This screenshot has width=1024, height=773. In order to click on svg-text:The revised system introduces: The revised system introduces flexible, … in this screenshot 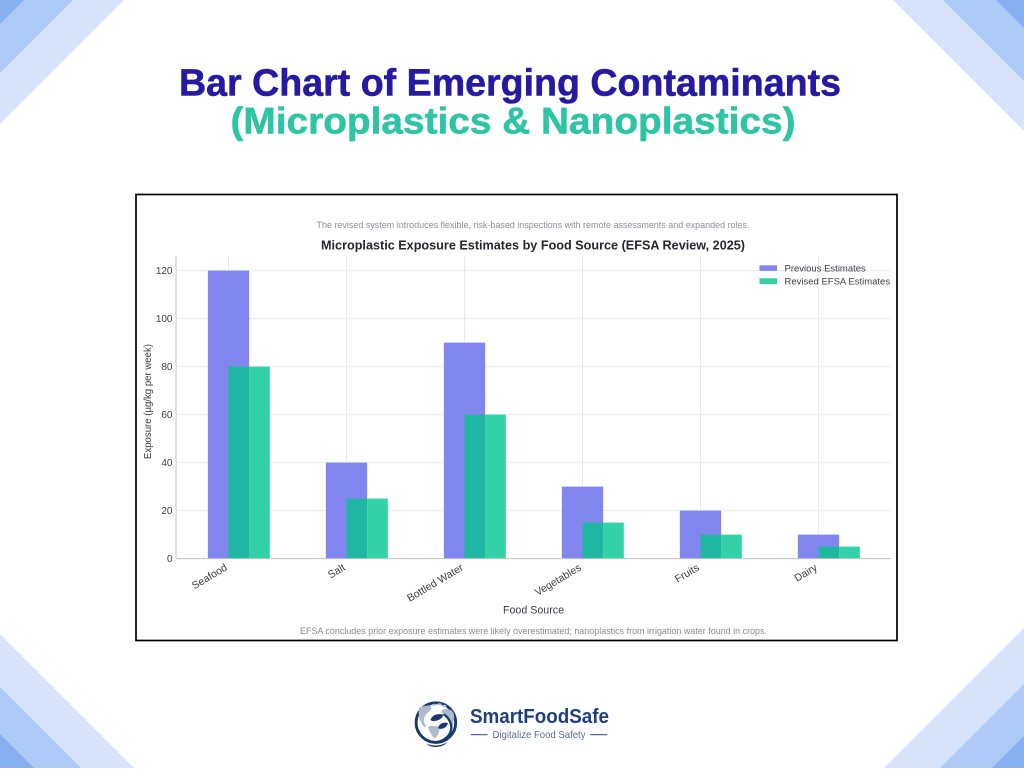, I will do `click(533, 225)`.